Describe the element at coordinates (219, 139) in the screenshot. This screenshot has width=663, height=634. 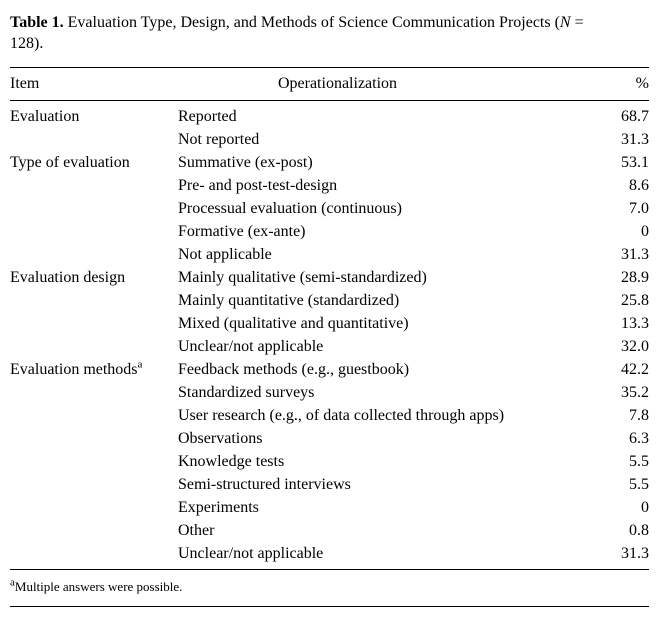
I see `operationalization-cell: Not reported` at that location.